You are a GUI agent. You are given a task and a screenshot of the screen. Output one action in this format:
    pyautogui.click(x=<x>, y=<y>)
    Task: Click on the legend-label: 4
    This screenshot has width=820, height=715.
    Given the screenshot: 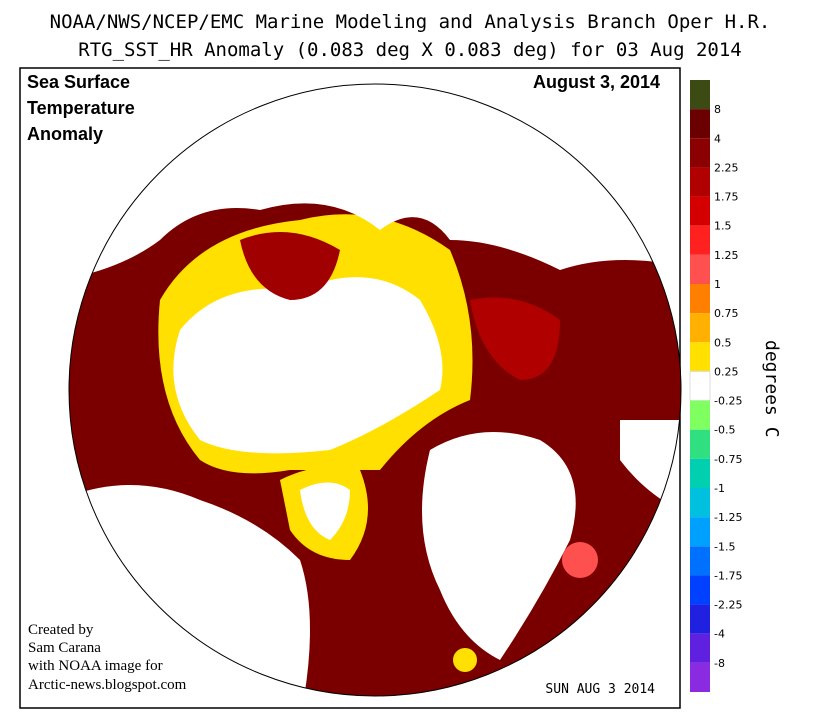 What is the action you would take?
    pyautogui.click(x=717, y=138)
    